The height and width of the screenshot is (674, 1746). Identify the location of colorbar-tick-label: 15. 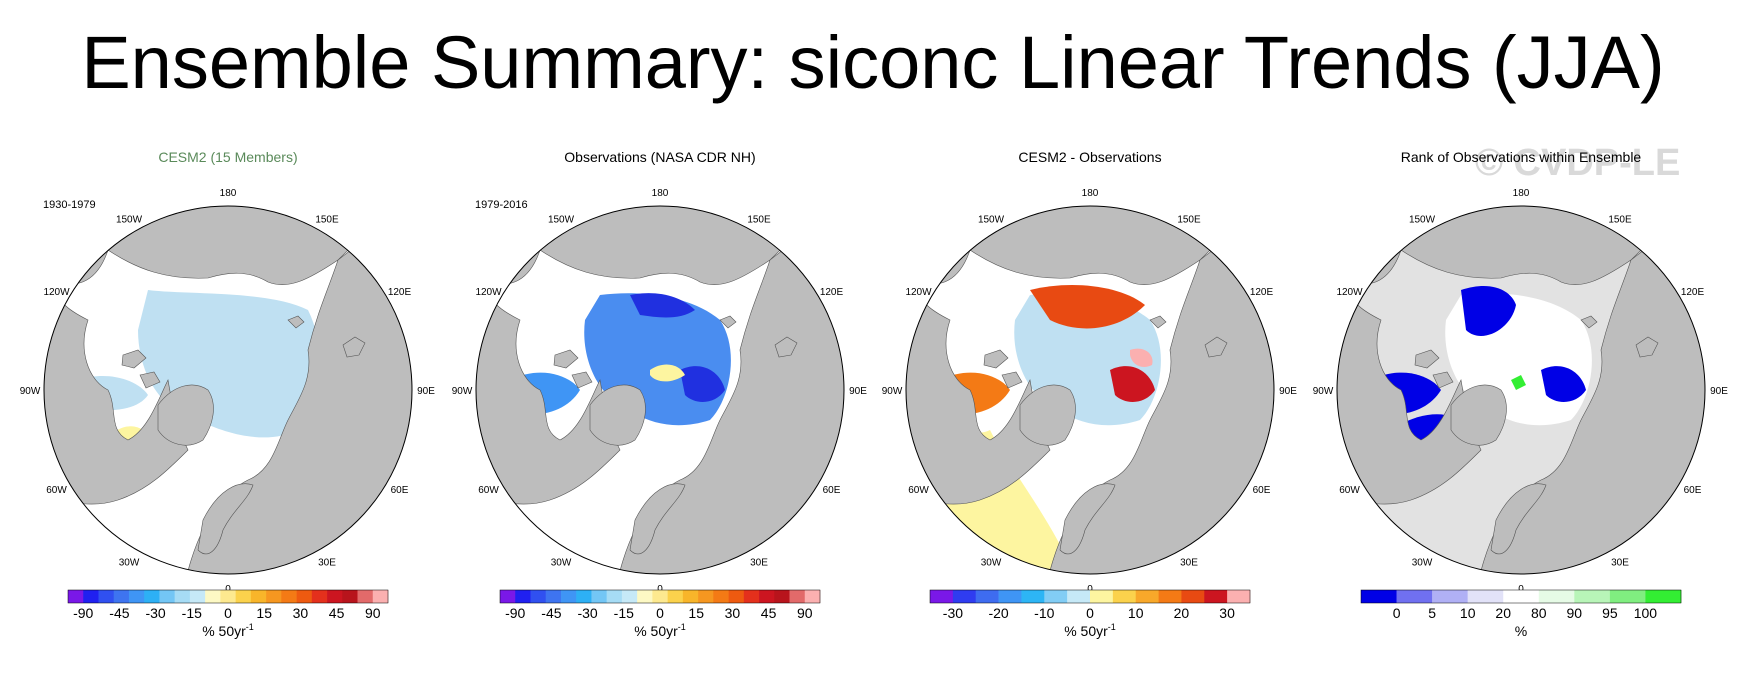
(696, 613).